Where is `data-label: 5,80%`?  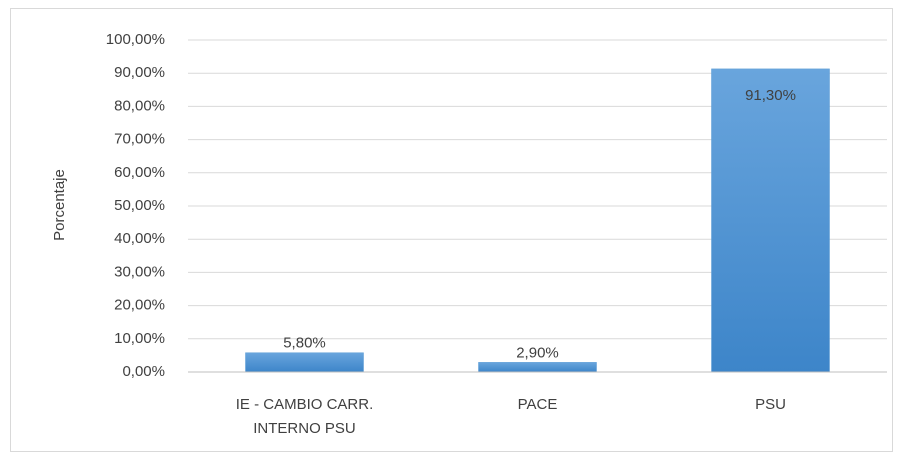 data-label: 5,80% is located at coordinates (304, 343).